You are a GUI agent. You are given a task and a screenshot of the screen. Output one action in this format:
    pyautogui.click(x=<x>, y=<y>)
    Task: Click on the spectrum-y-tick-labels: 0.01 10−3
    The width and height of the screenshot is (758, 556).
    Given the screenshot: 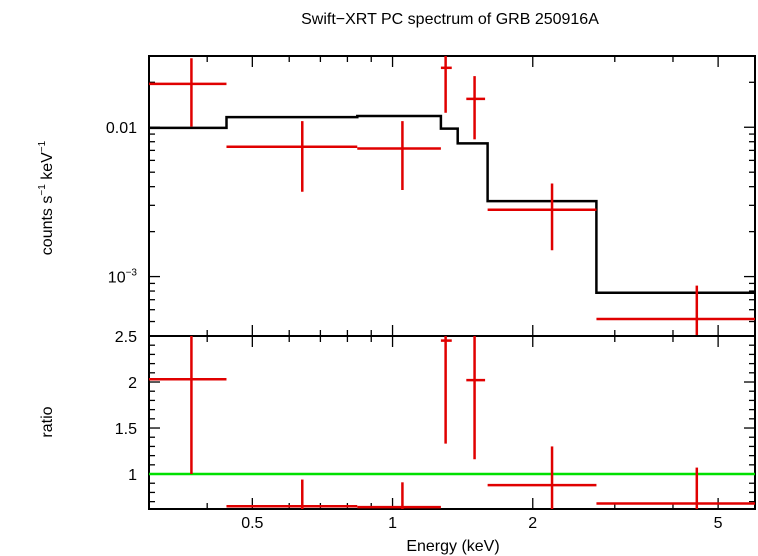 What is the action you would take?
    pyautogui.click(x=122, y=203)
    